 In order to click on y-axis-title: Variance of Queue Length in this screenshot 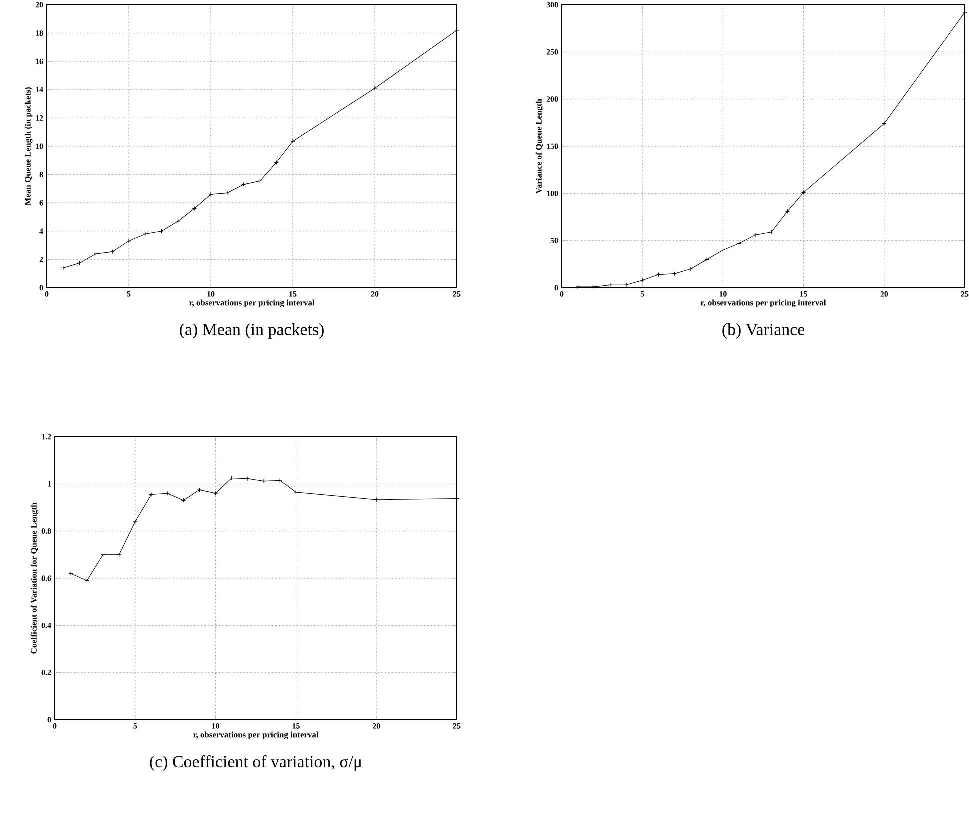, I will do `click(540, 146)`.